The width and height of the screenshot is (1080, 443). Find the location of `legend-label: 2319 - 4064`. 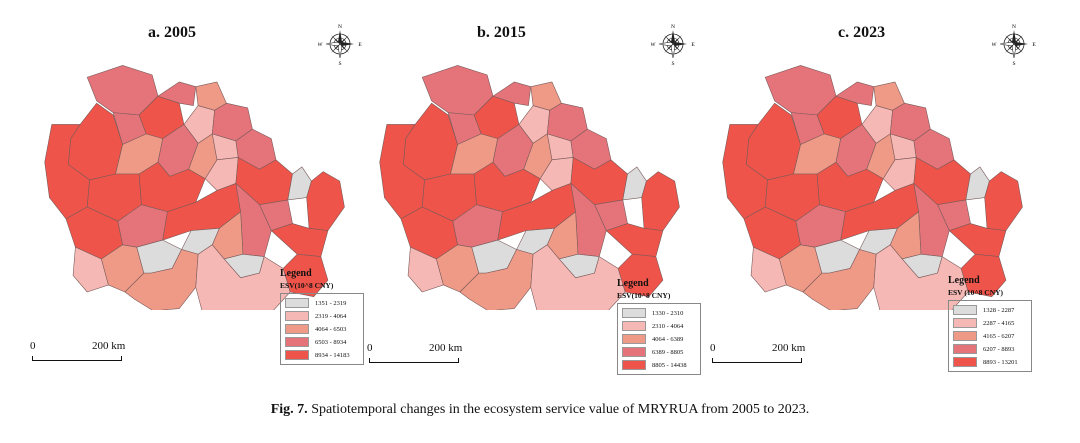

legend-label: 2319 - 4064 is located at coordinates (331, 316).